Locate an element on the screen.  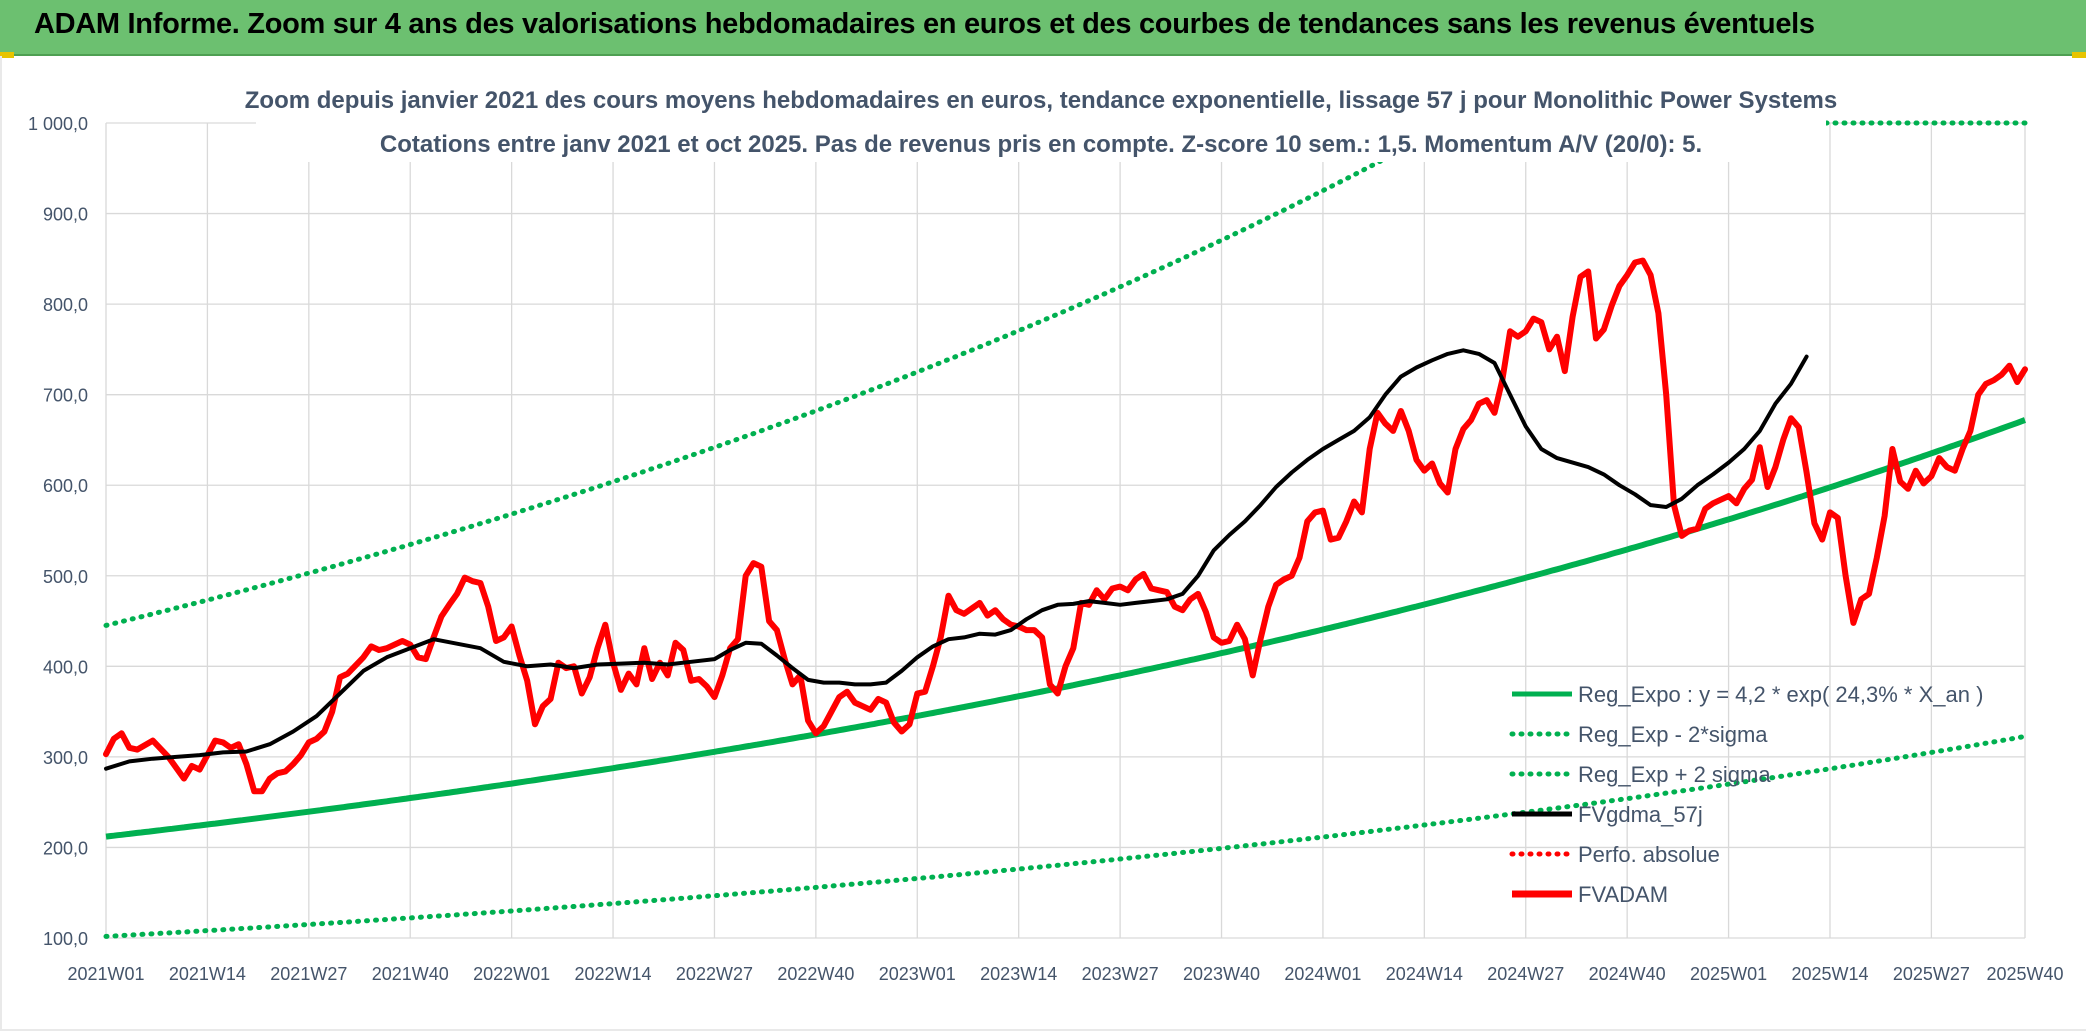
x-tick-label: 2022W40 is located at coordinates (815, 974).